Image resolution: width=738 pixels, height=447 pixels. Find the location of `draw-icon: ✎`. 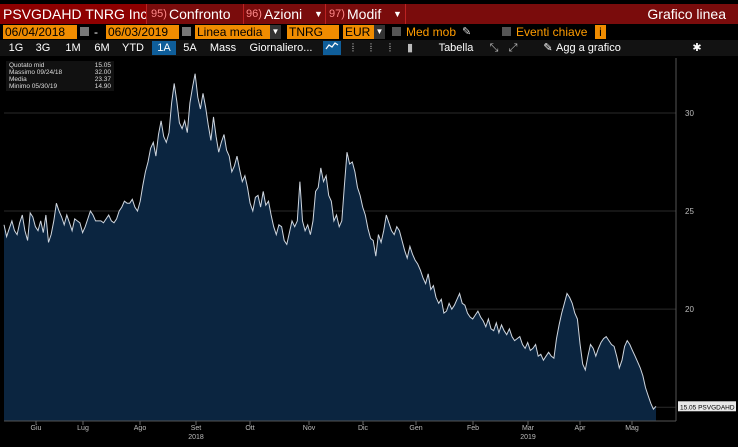

draw-icon: ✎ is located at coordinates (548, 48).